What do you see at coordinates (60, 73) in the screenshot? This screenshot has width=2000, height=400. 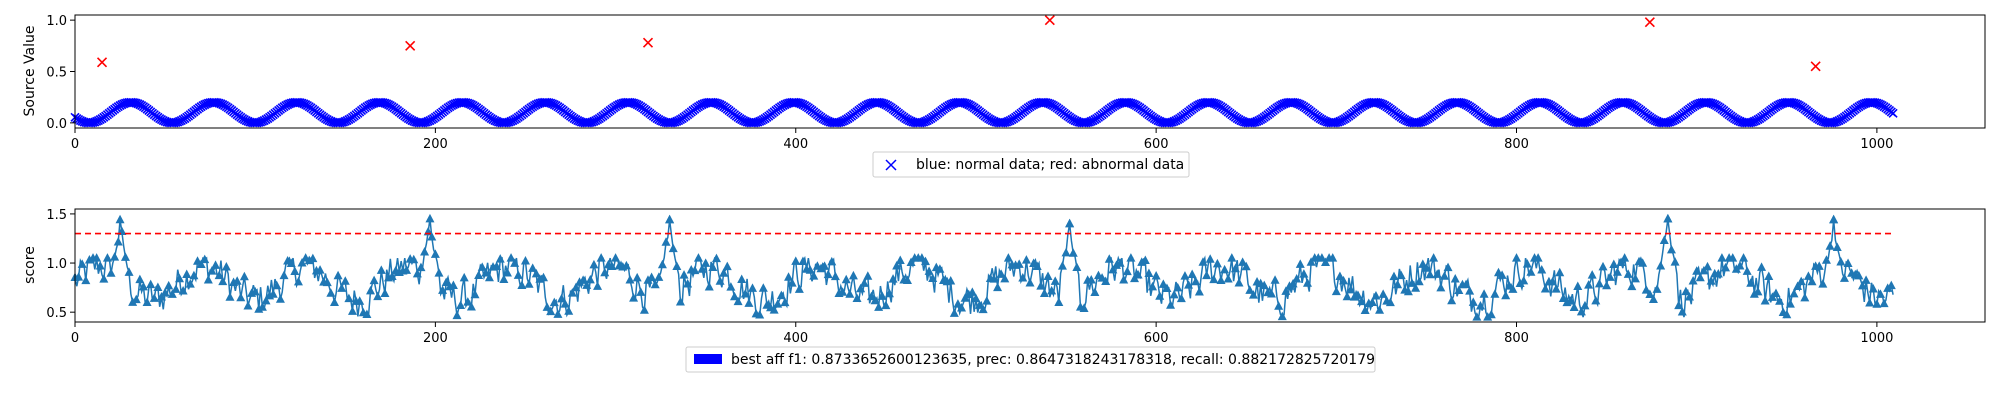 I see `y-axis-ticks: 0.0 0.5 1.0` at bounding box center [60, 73].